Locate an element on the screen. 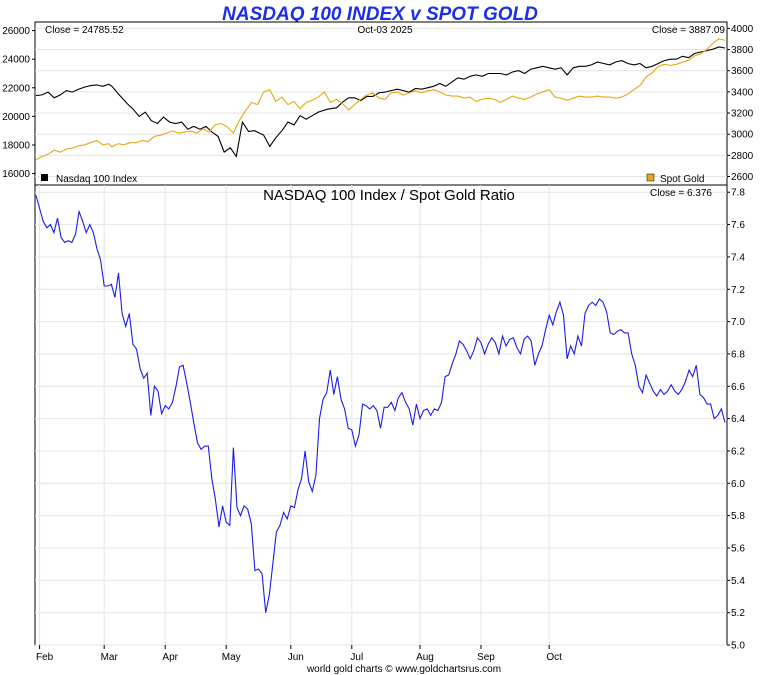 Image resolution: width=760 pixels, height=675 pixels. legend-label-nasdaq: Nasdaq 100 Index is located at coordinates (96, 179).